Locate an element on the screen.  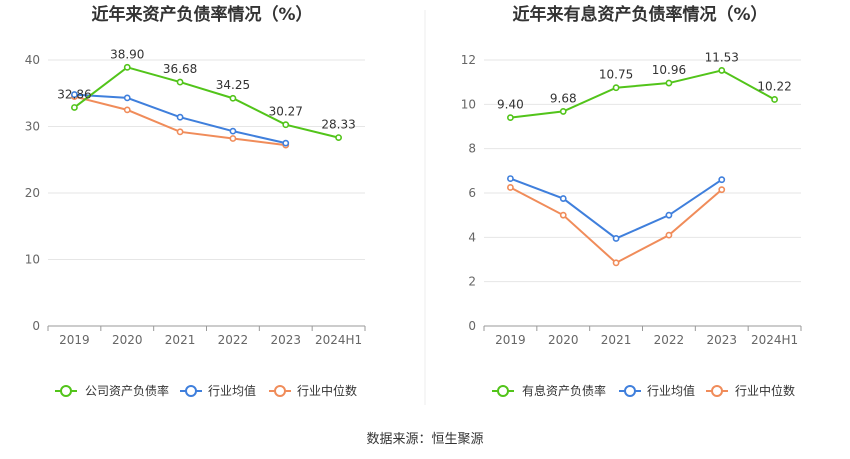
y-tick-label: 4 is located at coordinates (472, 237).